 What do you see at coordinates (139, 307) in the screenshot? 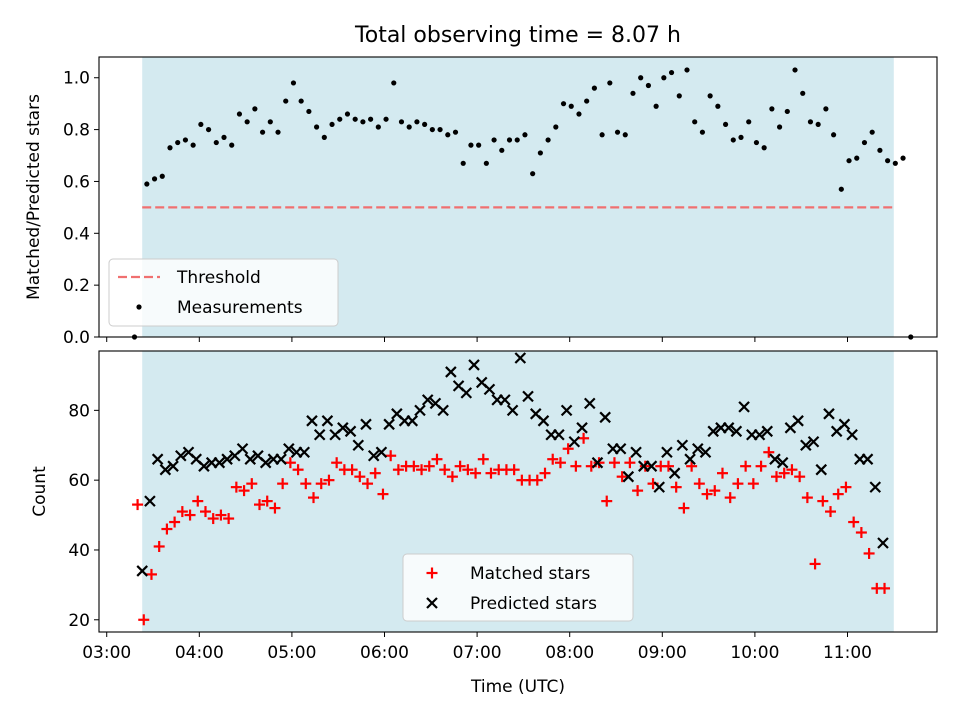
I see `legend-measurements-swatch` at bounding box center [139, 307].